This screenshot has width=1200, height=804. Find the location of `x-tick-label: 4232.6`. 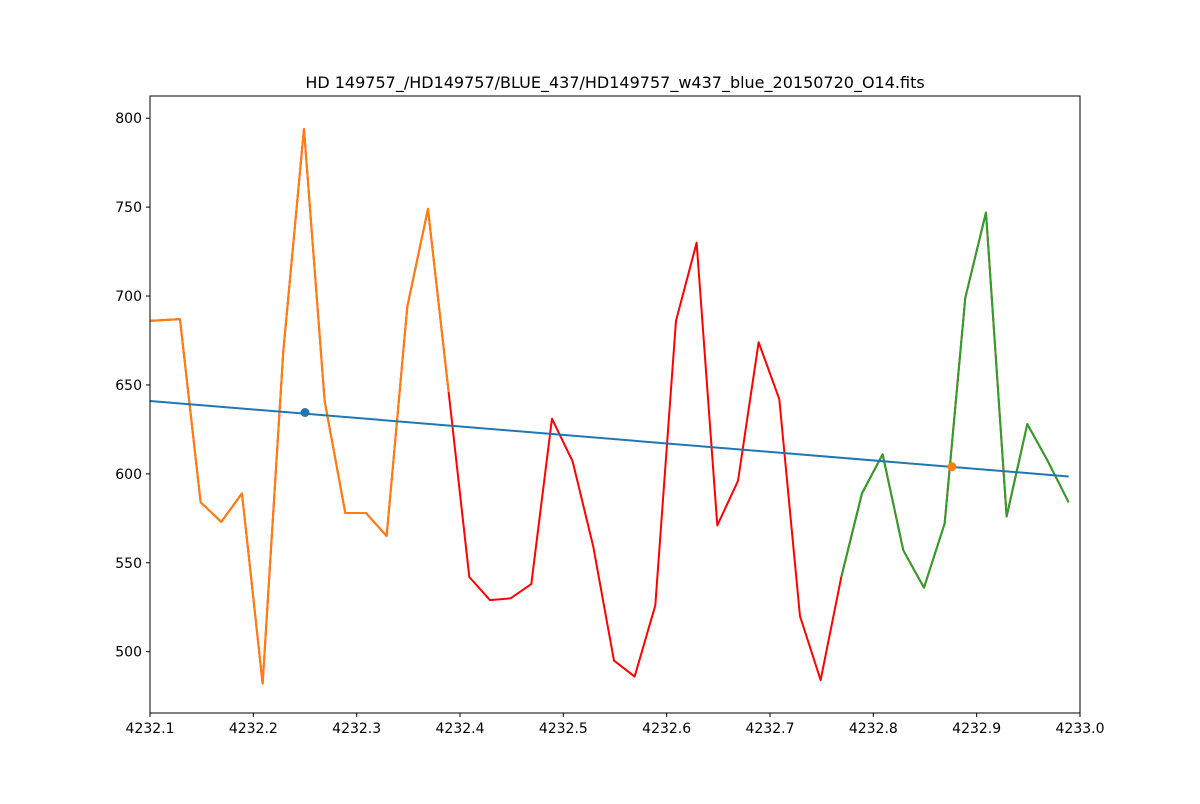

x-tick-label: 4232.6 is located at coordinates (666, 729).